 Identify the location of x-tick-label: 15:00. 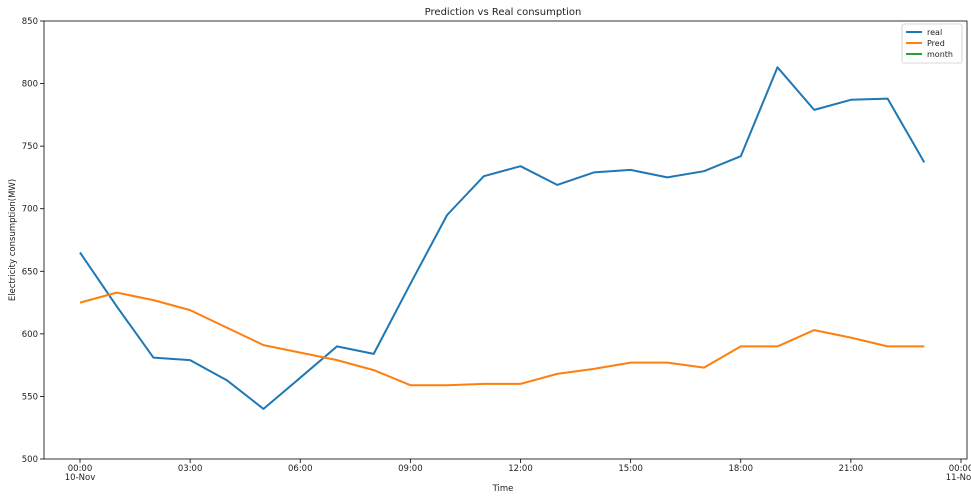
(630, 469).